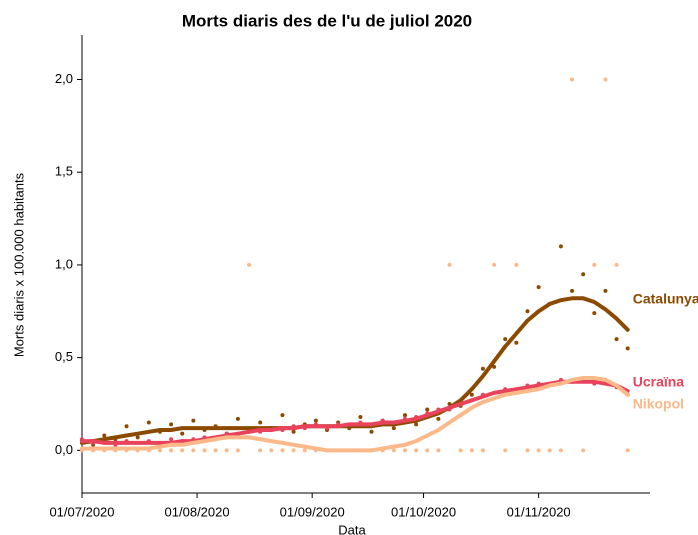  Describe the element at coordinates (539, 511) in the screenshot. I see `x-tick-label: 01/11/2020` at that location.